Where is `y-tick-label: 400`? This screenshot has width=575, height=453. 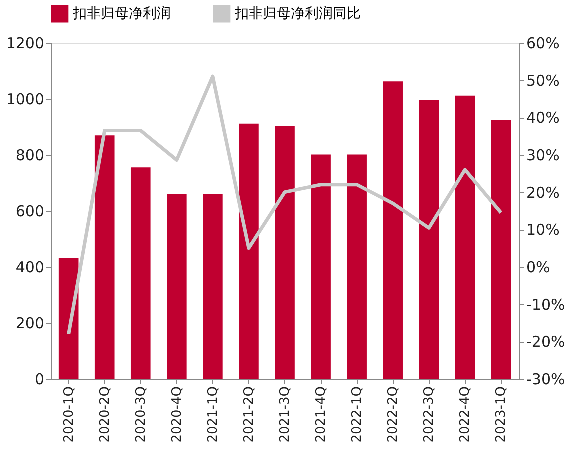 y-tick-label: 400 is located at coordinates (30, 267).